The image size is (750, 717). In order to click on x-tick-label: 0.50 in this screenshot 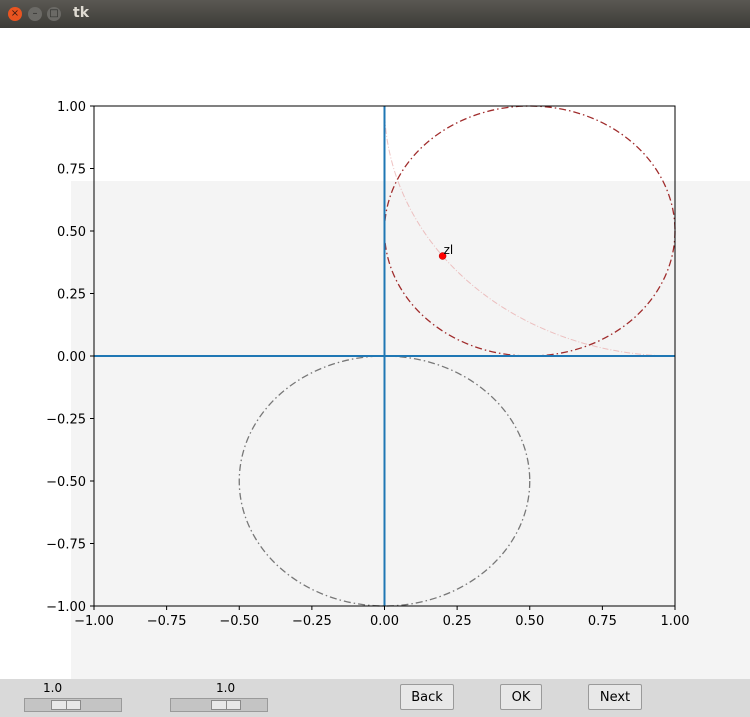, I will do `click(529, 621)`.